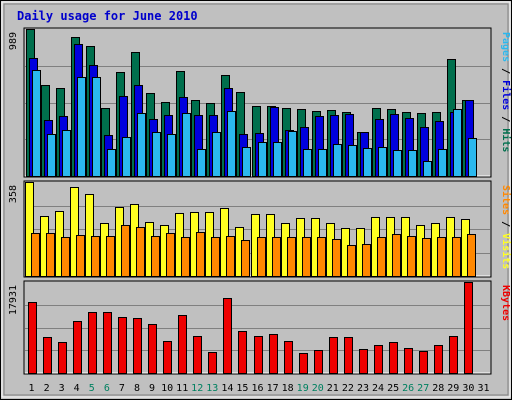 Image resolution: width=512 pixels, height=400 pixels. What do you see at coordinates (122, 388) in the screenshot?
I see `x-tick-label: 7` at bounding box center [122, 388].